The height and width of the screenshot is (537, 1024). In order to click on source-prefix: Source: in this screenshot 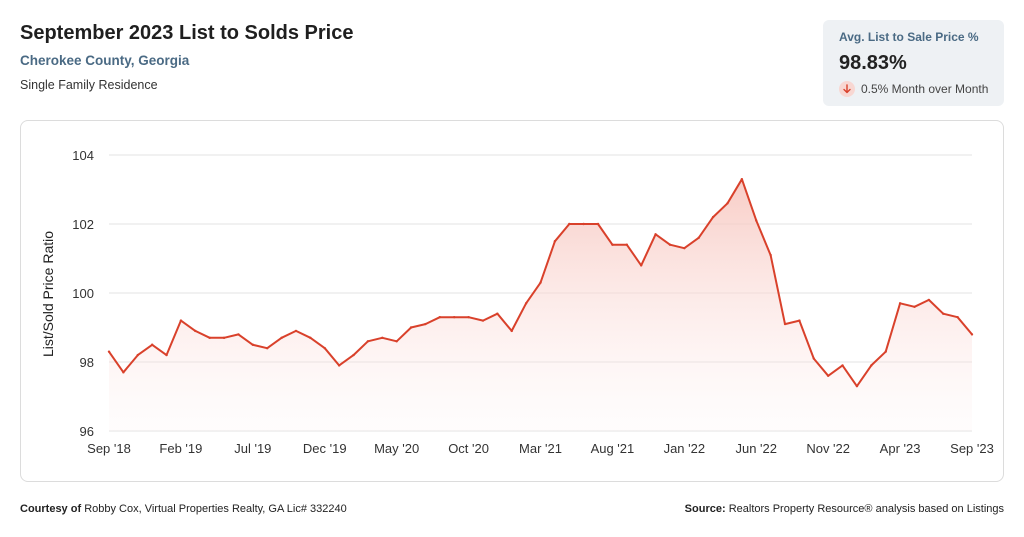, I will do `click(705, 509)`.